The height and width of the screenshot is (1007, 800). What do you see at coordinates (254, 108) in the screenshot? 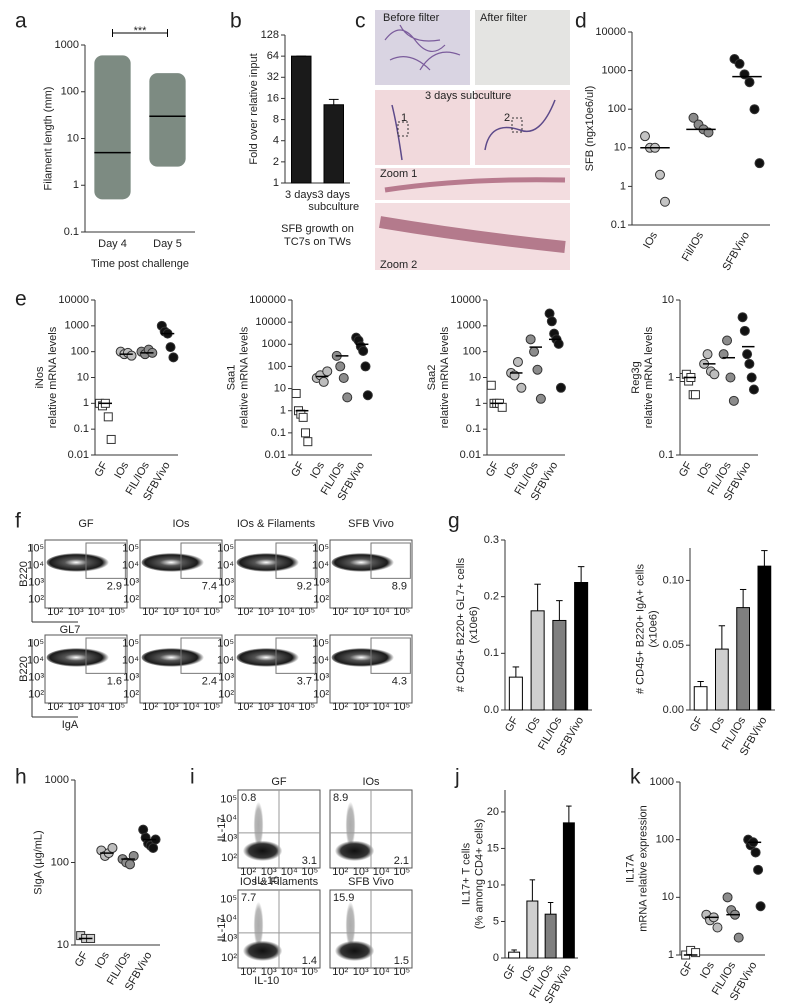
I see `y-axis-label: Fold over relative input` at bounding box center [254, 108].